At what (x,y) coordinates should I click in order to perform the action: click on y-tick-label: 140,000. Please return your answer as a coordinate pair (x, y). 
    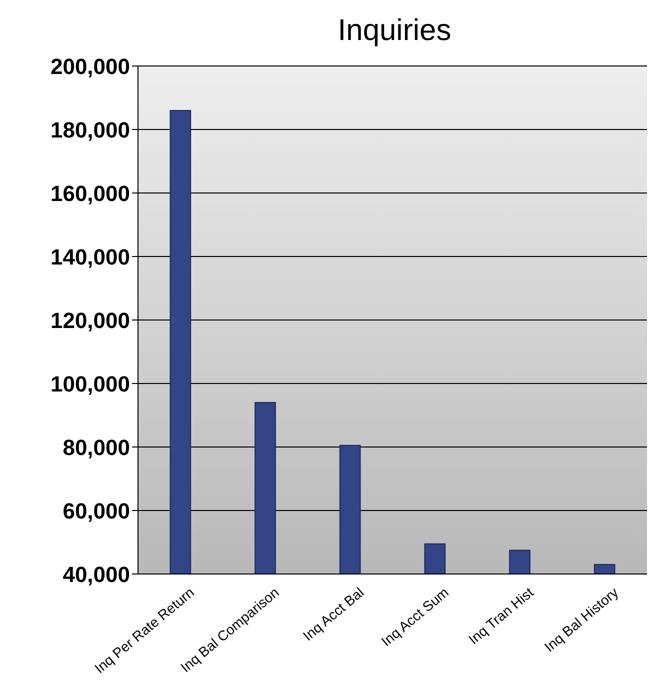
    Looking at the image, I should click on (90, 257).